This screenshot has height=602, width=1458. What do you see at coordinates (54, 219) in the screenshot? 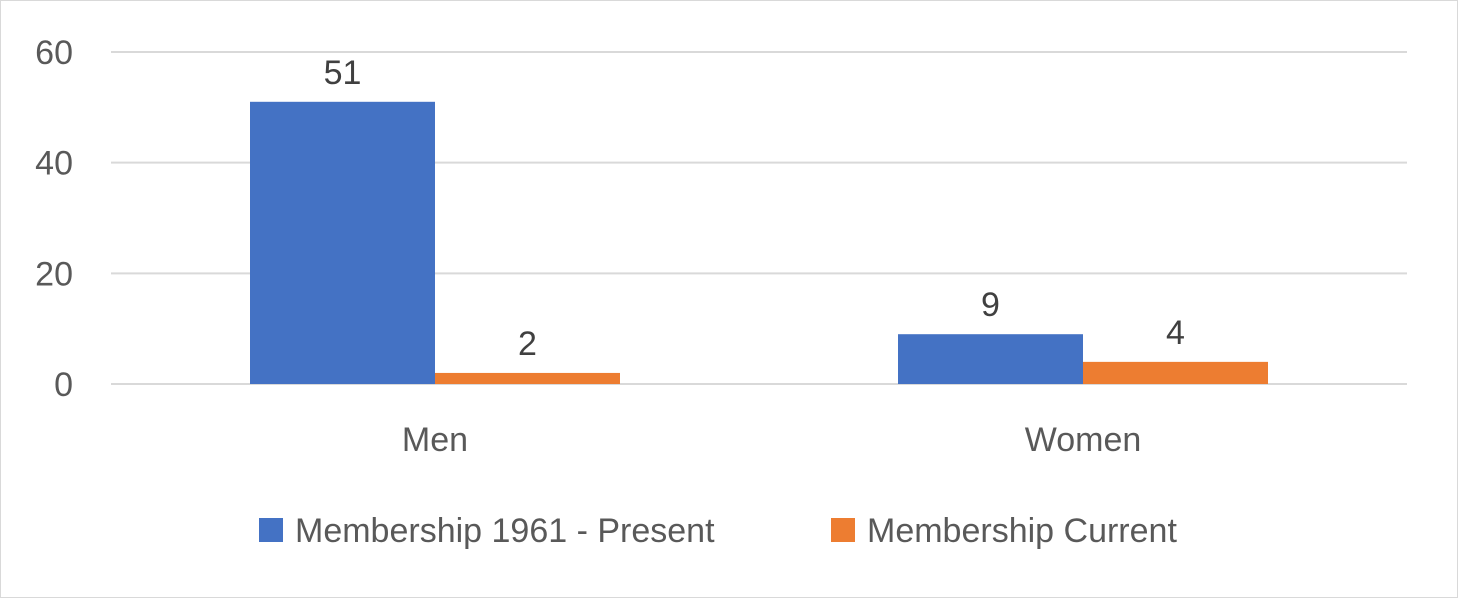
I see `y-axis-tick-labels: 0 20 40 60` at bounding box center [54, 219].